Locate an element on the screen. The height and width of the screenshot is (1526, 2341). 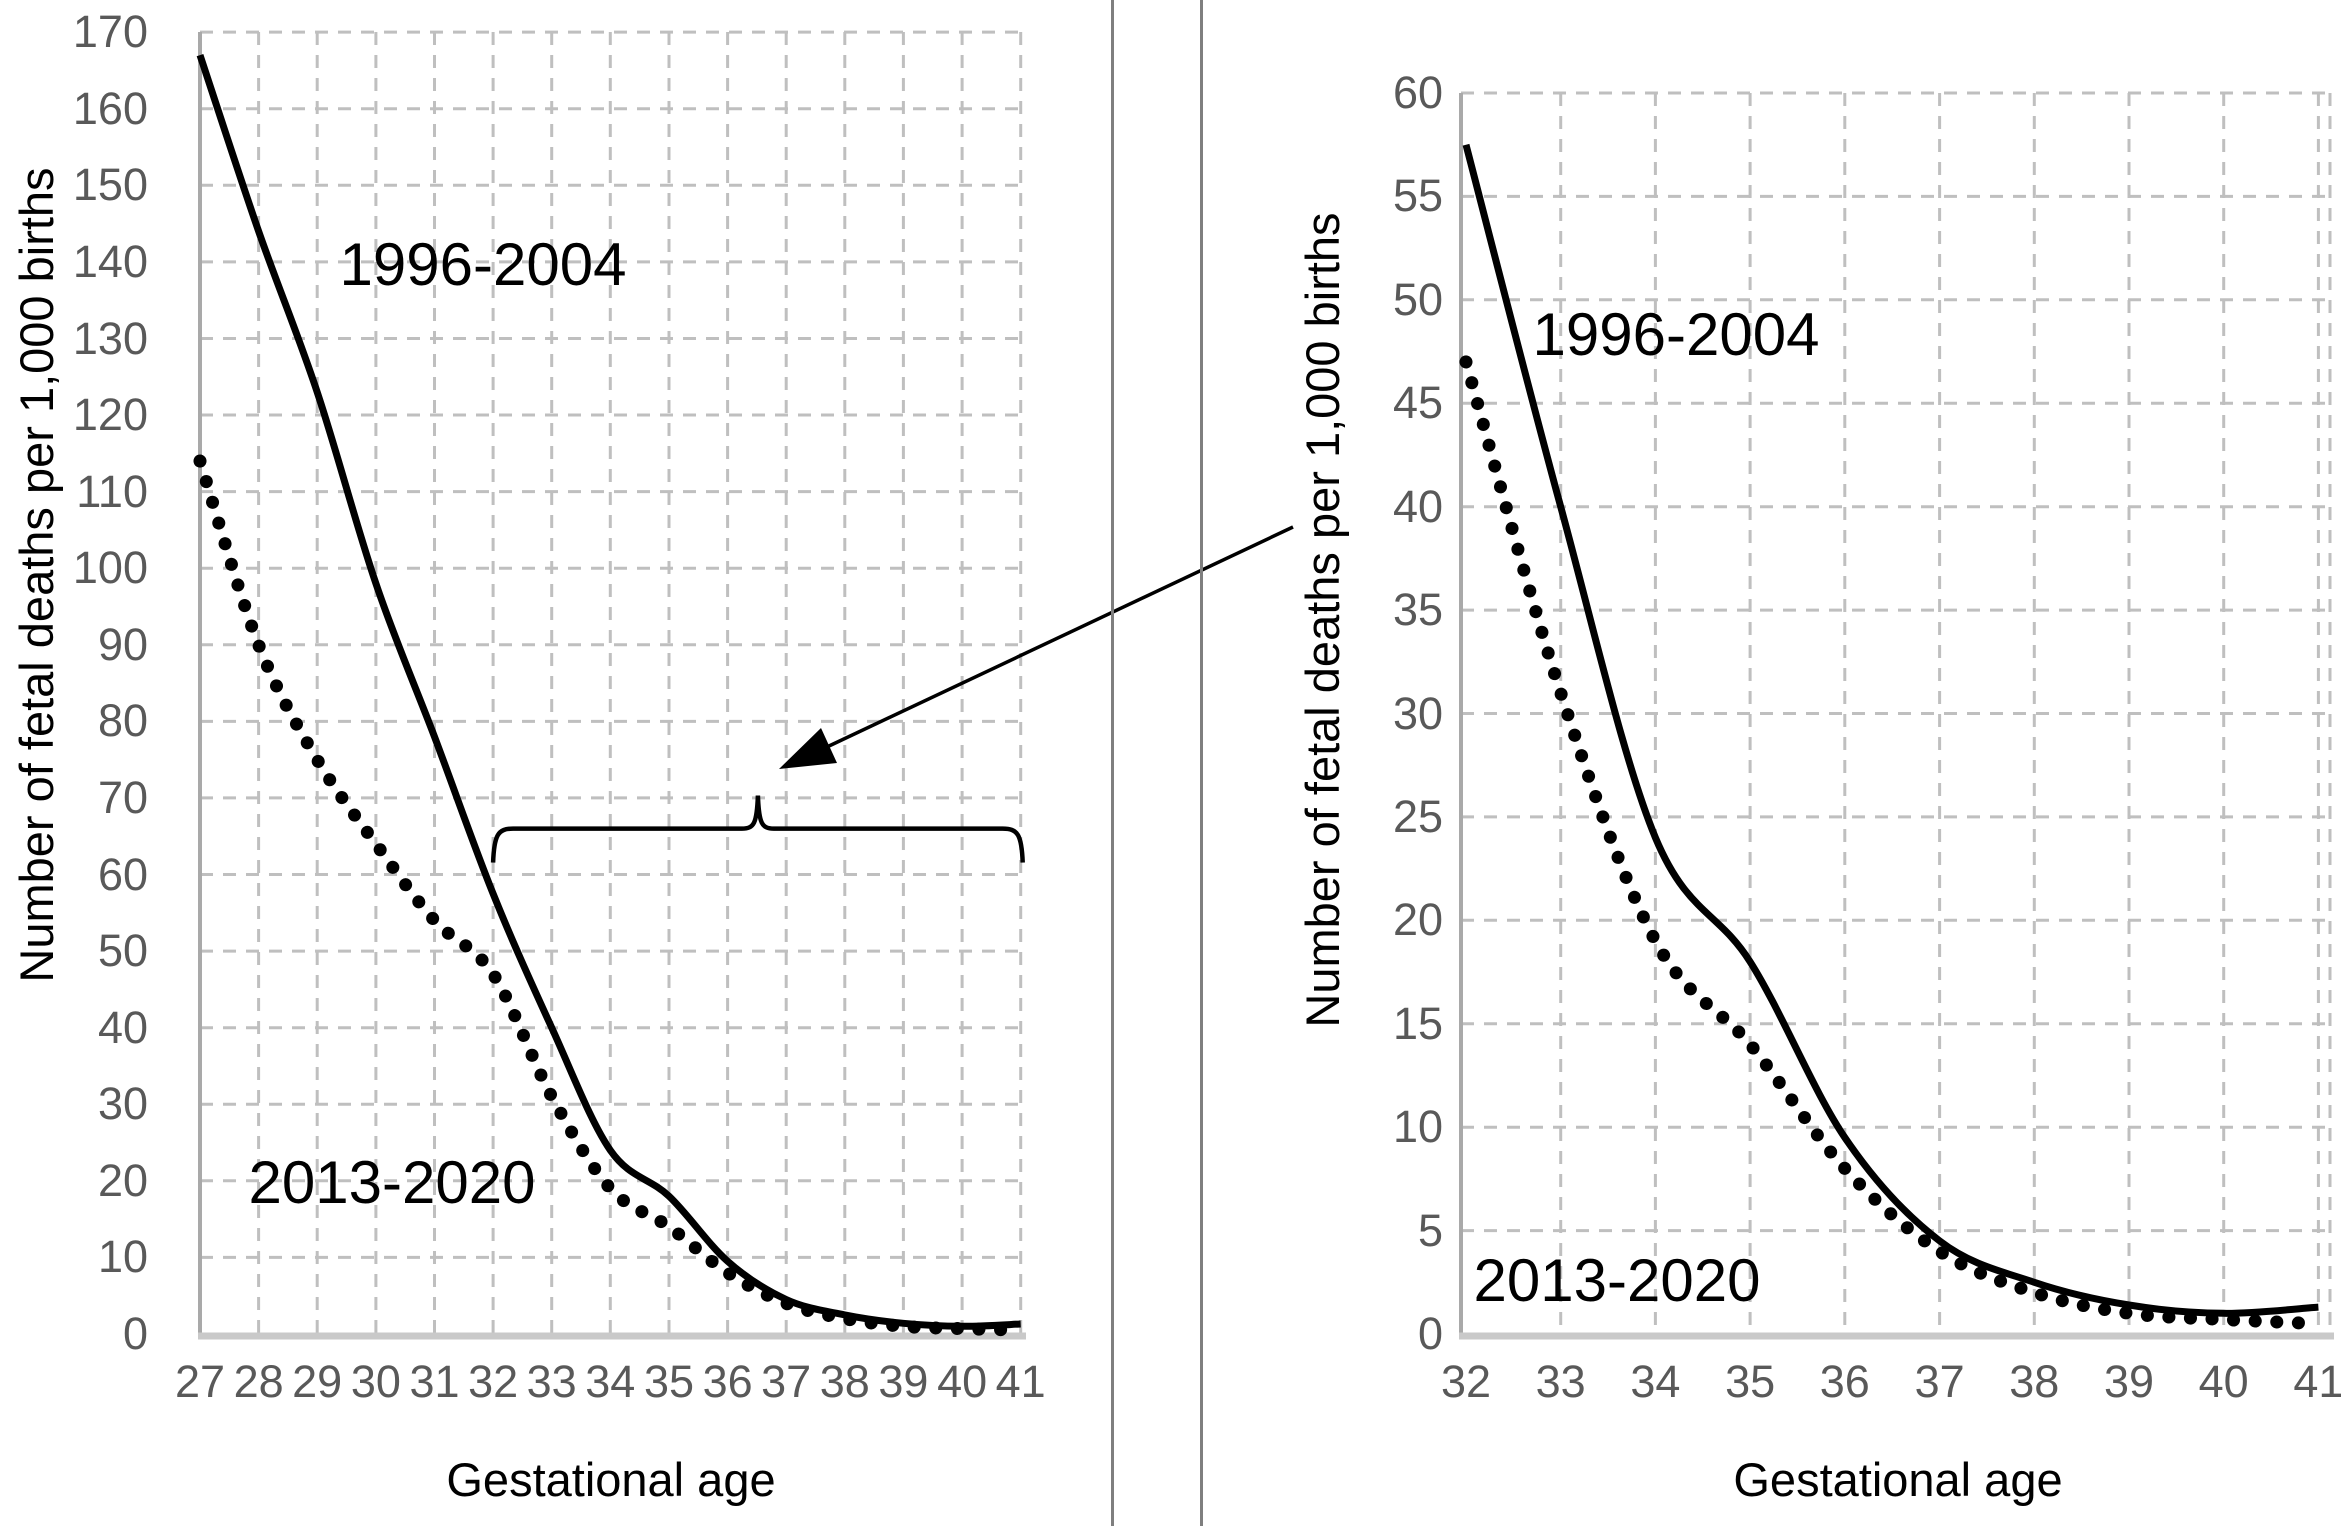
left-x-tick-label: 33 is located at coordinates (551, 1381).